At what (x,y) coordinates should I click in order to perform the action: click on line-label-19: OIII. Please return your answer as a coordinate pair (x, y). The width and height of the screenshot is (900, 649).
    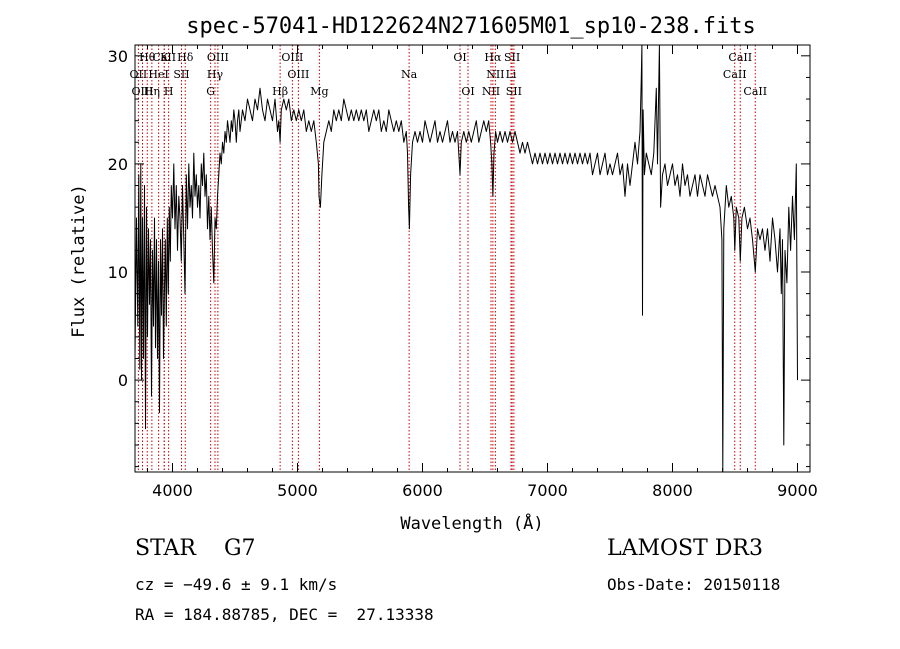
    Looking at the image, I should click on (142, 91).